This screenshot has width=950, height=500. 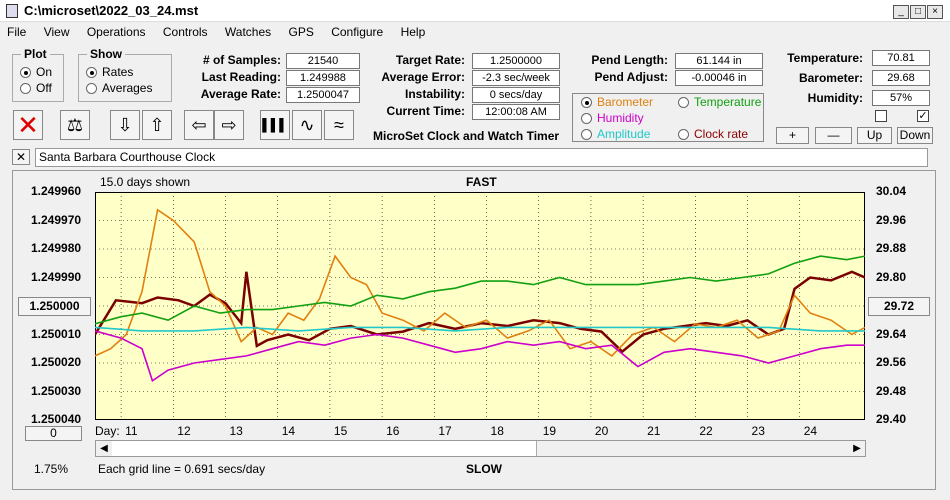 I want to click on wave-button: ∿, so click(x=307, y=125).